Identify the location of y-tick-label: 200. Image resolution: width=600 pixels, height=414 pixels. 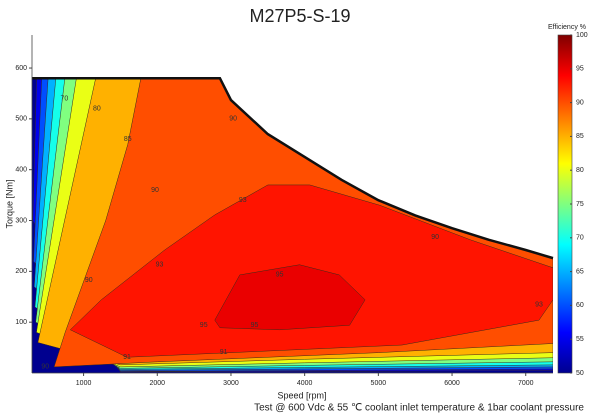
(21, 271).